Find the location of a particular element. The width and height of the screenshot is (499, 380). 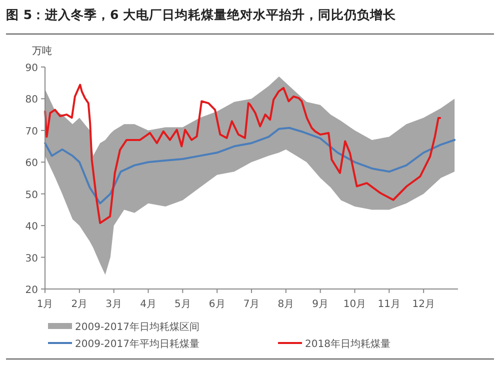

x-tick-label: 8月 is located at coordinates (286, 304).